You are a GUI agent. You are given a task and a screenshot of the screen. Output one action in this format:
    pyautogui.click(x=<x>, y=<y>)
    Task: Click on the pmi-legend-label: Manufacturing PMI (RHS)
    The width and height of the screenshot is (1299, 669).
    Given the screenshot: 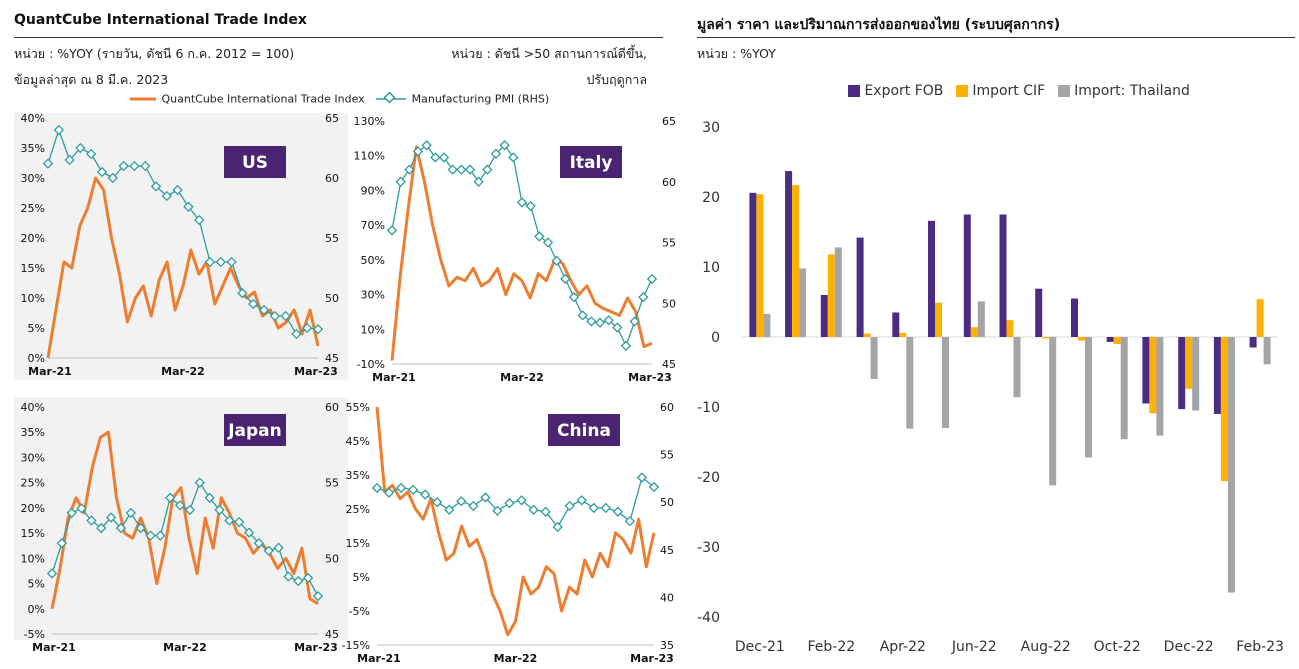 What is the action you would take?
    pyautogui.click(x=480, y=99)
    